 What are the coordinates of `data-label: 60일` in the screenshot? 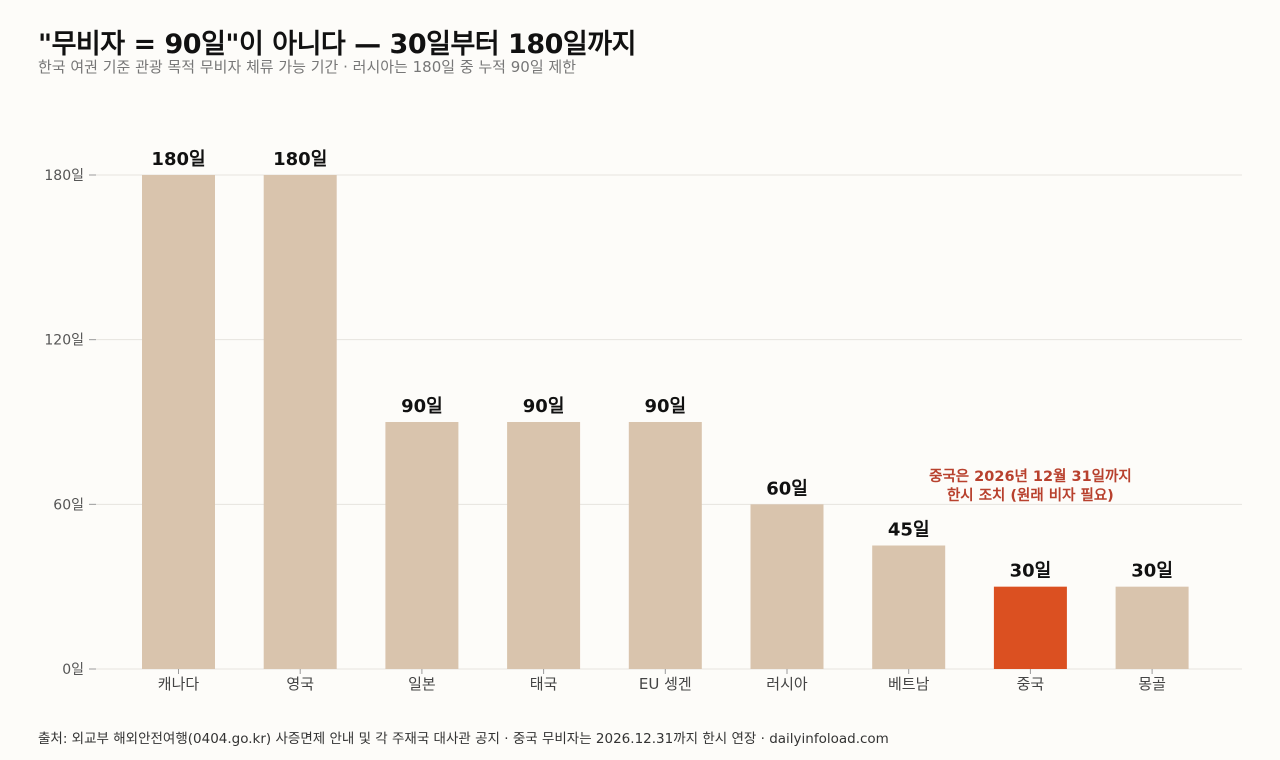 It's located at (787, 488).